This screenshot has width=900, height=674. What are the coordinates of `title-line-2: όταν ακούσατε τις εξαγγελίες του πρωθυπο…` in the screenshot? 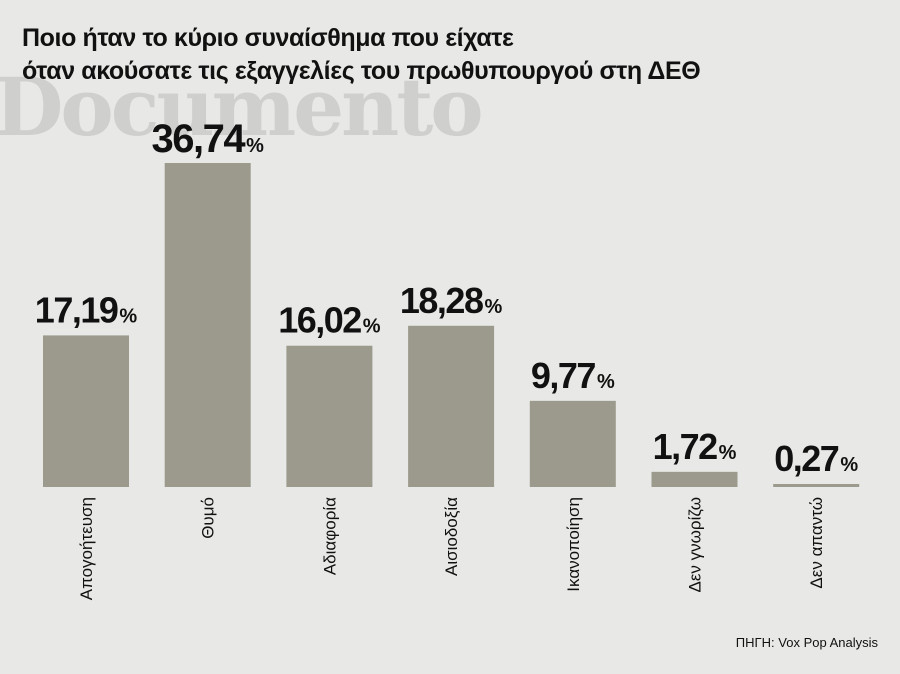 It's located at (361, 71).